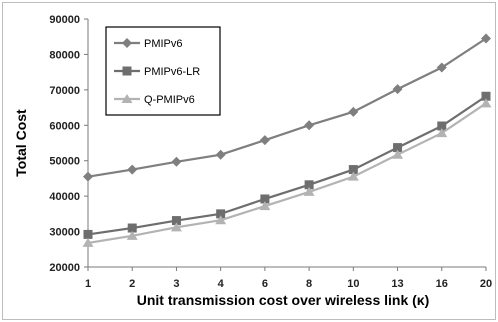  I want to click on legend: PMIPv6 PMIPv6-LR Q-PMIPv6, so click(163, 71).